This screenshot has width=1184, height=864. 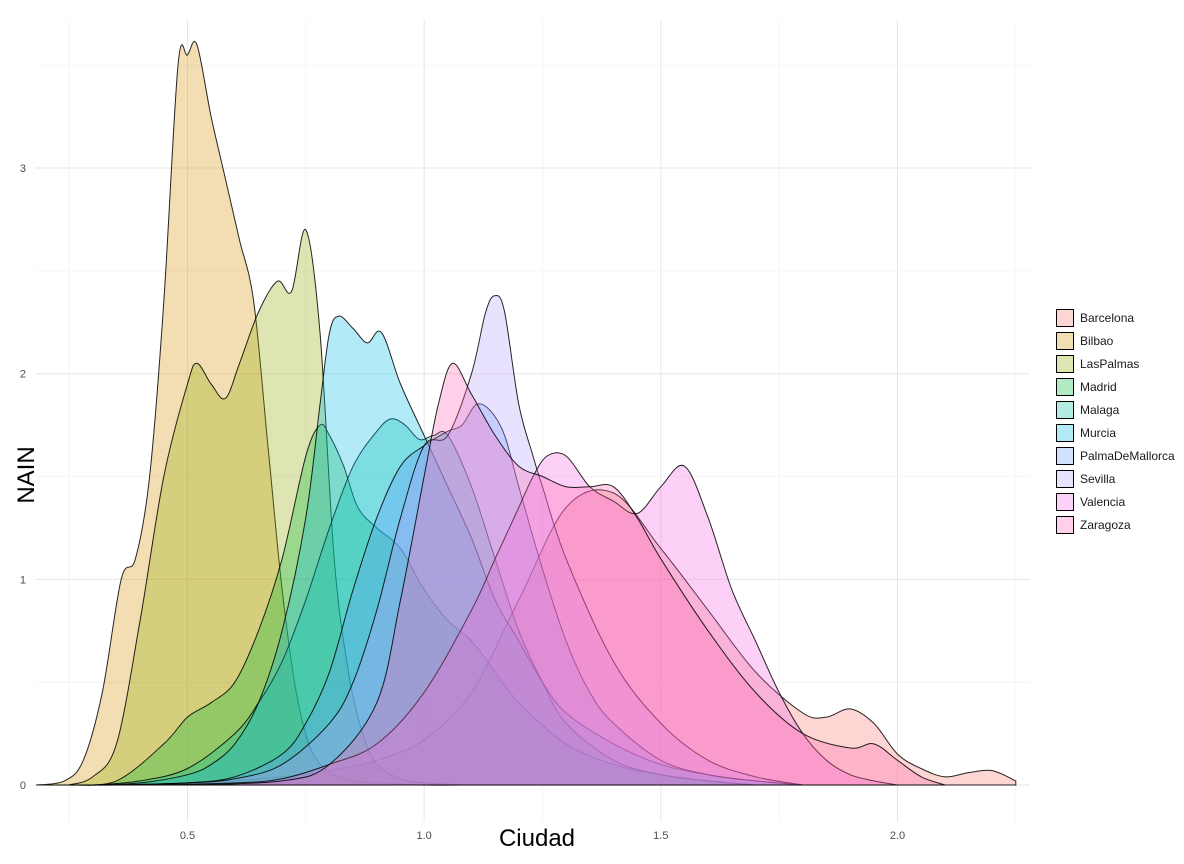 What do you see at coordinates (1103, 501) in the screenshot?
I see `legend-label: Valencia` at bounding box center [1103, 501].